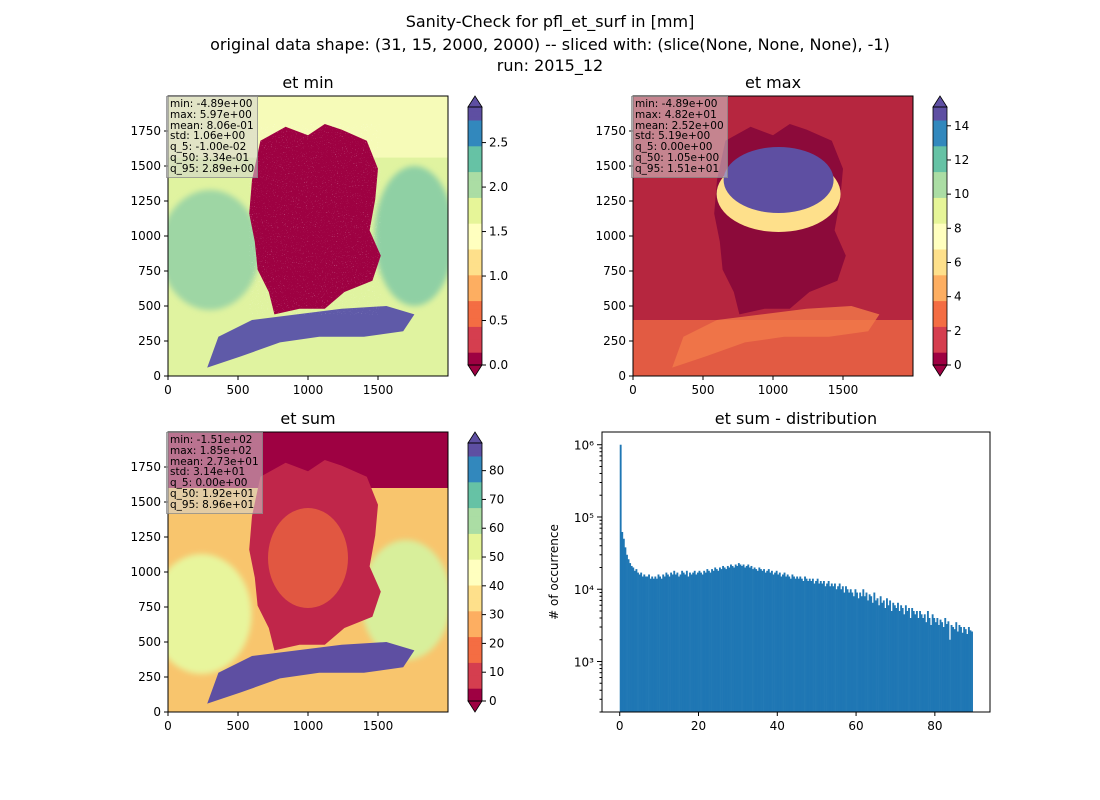 This screenshot has width=1100, height=800. What do you see at coordinates (496, 672) in the screenshot?
I see `colorbar-tick-label: 10` at bounding box center [496, 672].